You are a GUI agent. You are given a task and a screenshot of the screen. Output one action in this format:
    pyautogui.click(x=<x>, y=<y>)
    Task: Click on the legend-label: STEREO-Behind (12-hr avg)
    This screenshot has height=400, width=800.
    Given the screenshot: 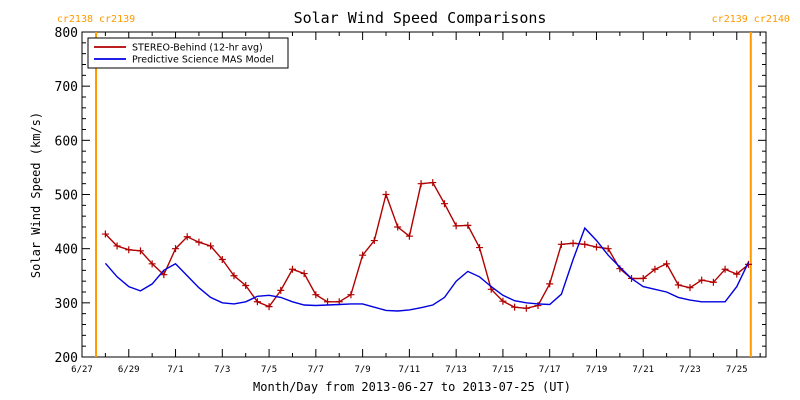 What is the action you would take?
    pyautogui.click(x=197, y=48)
    